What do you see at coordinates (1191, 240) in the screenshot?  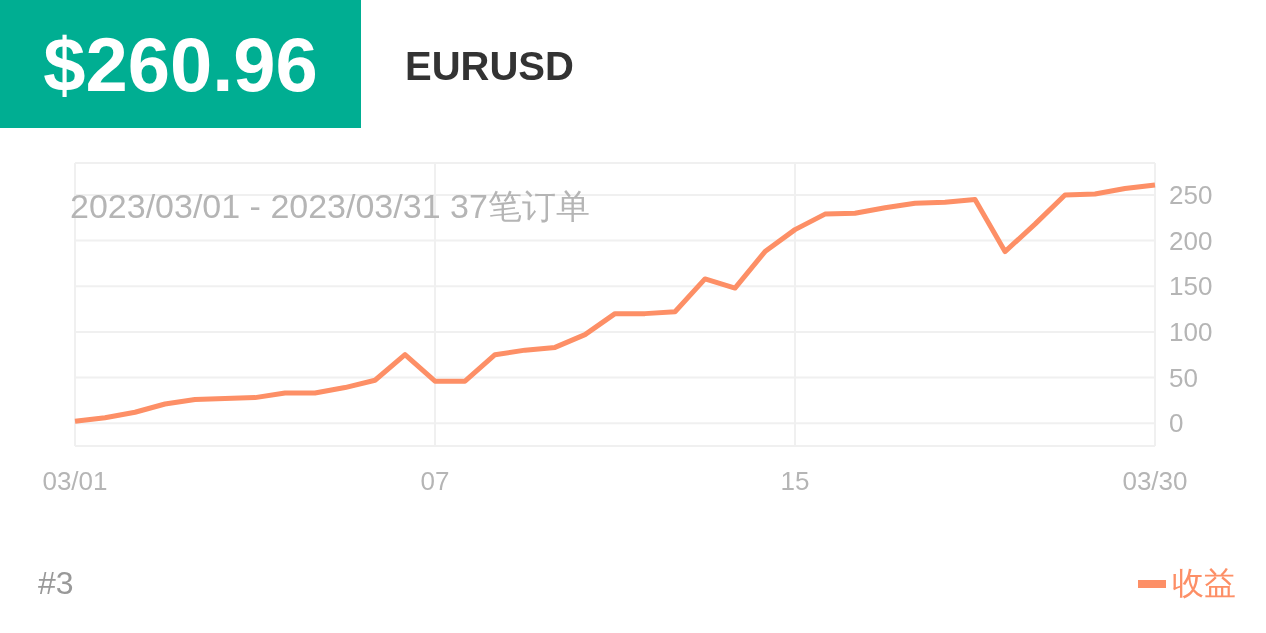 I see `y-tick-label: 200` at bounding box center [1191, 240].